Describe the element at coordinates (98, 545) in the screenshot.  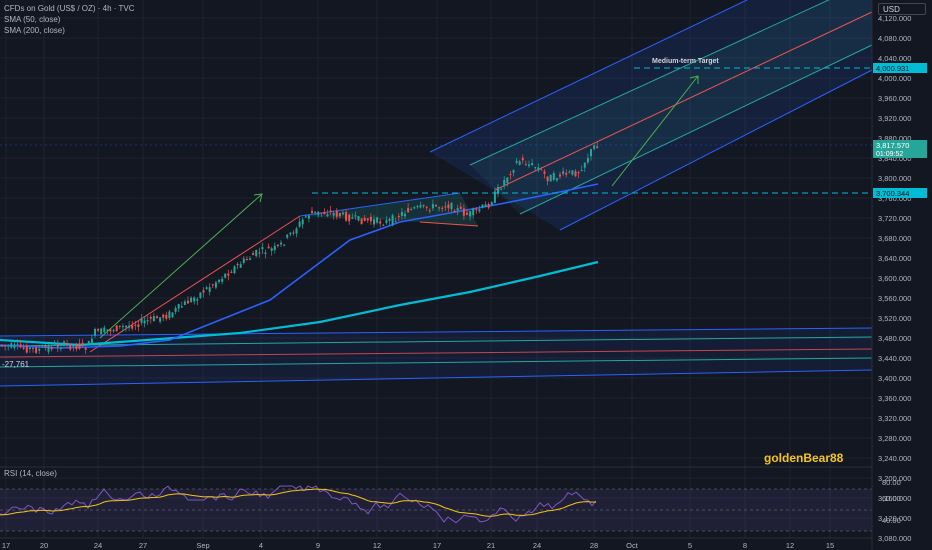
I see `time-tick-label: 24` at that location.